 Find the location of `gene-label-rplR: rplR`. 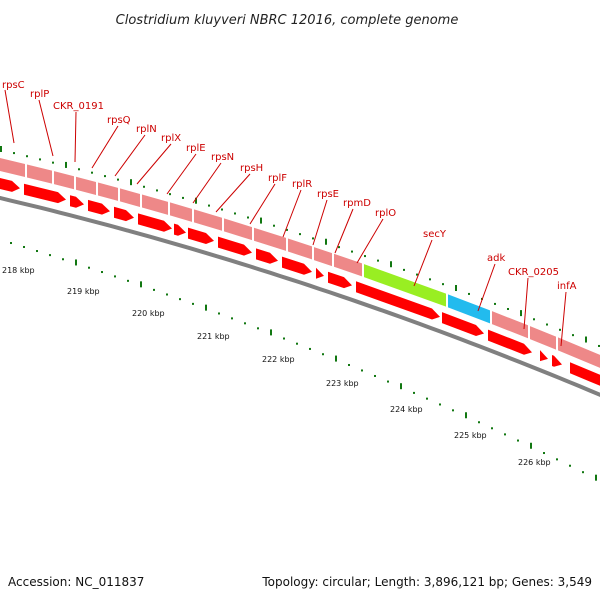

gene-label-rplR: rplR is located at coordinates (302, 184).